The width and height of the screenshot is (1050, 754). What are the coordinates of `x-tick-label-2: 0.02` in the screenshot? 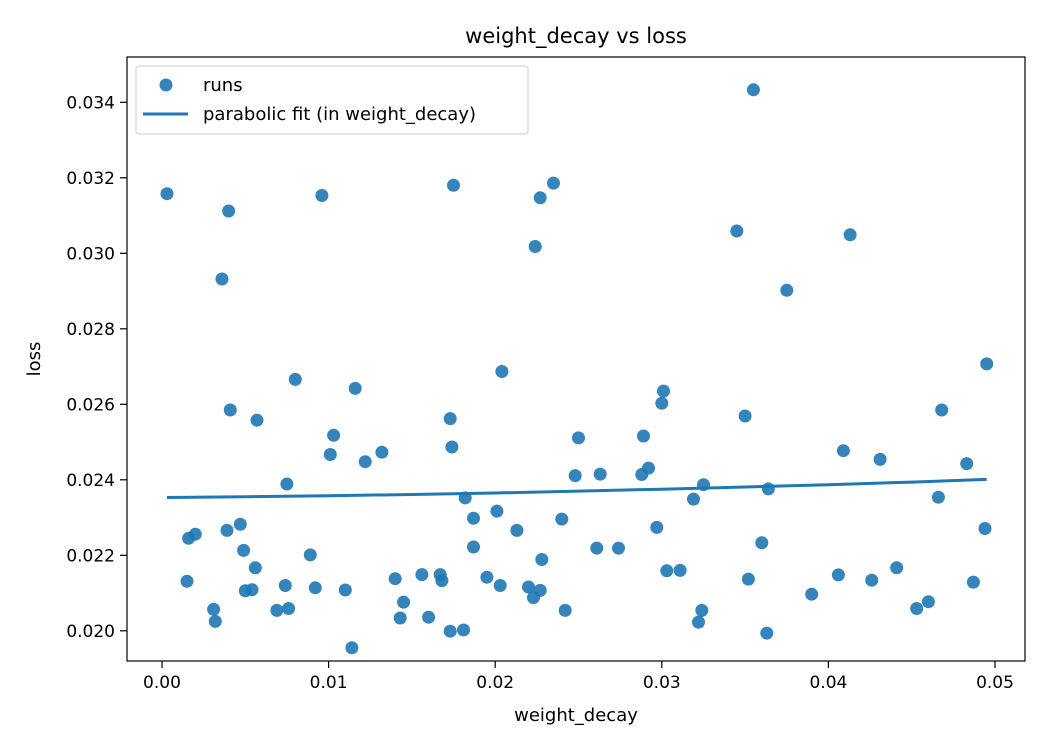 It's located at (495, 683).